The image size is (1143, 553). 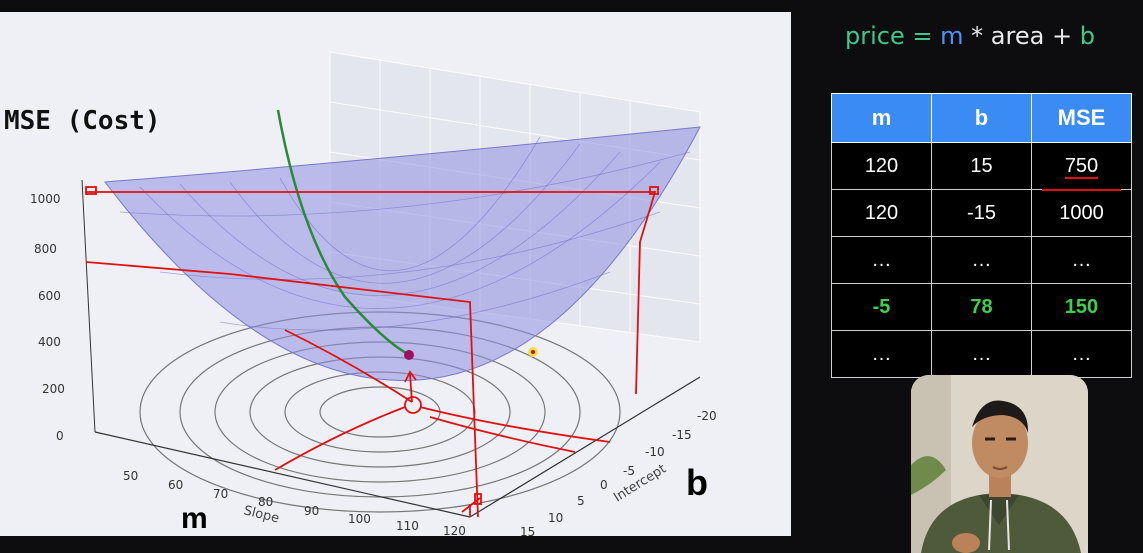 I want to click on red-underline-mark, so click(x=1081, y=190).